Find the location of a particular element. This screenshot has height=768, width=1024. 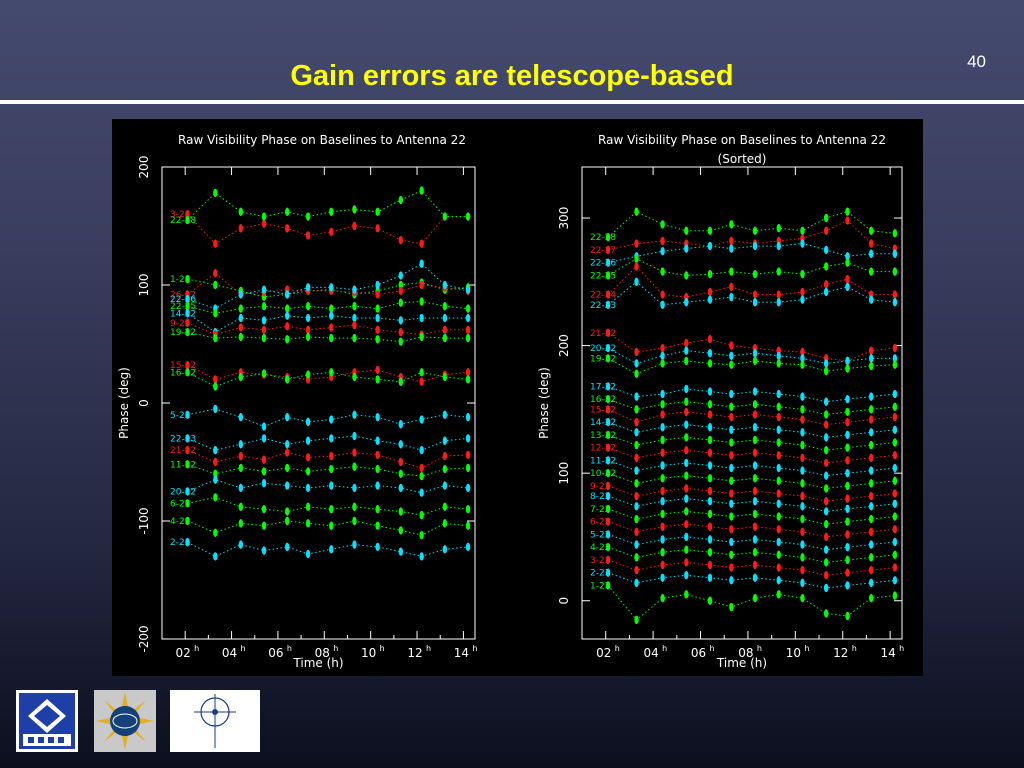

series-22-23: 22-23 is located at coordinates (320, 443).